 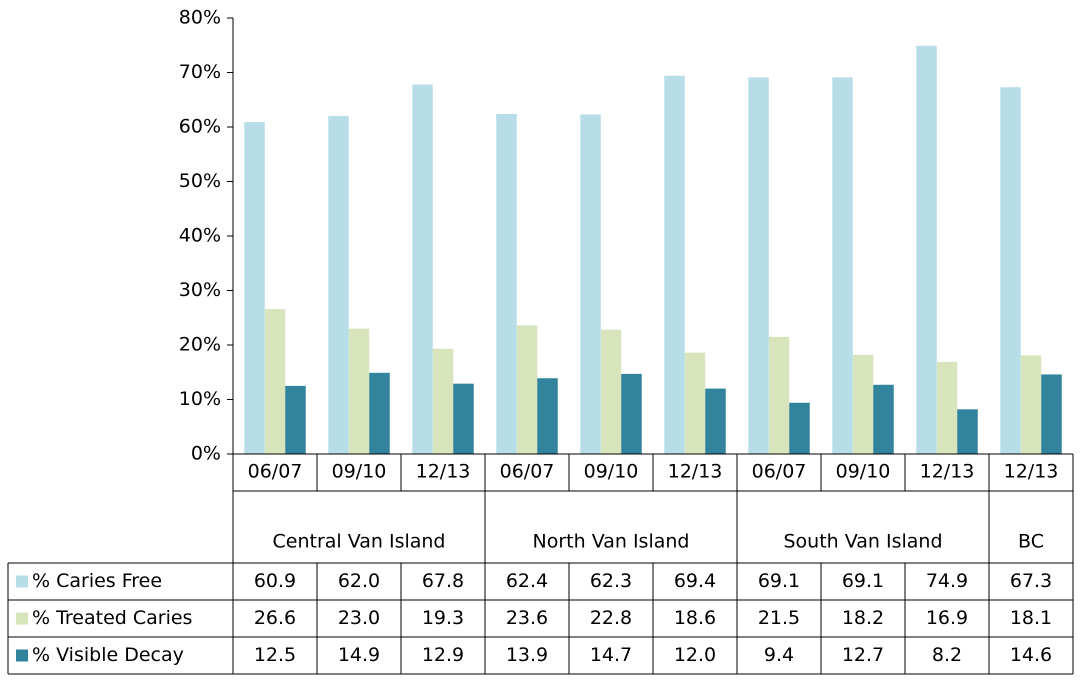 What do you see at coordinates (947, 618) in the screenshot?
I see `table-value: 16.9` at bounding box center [947, 618].